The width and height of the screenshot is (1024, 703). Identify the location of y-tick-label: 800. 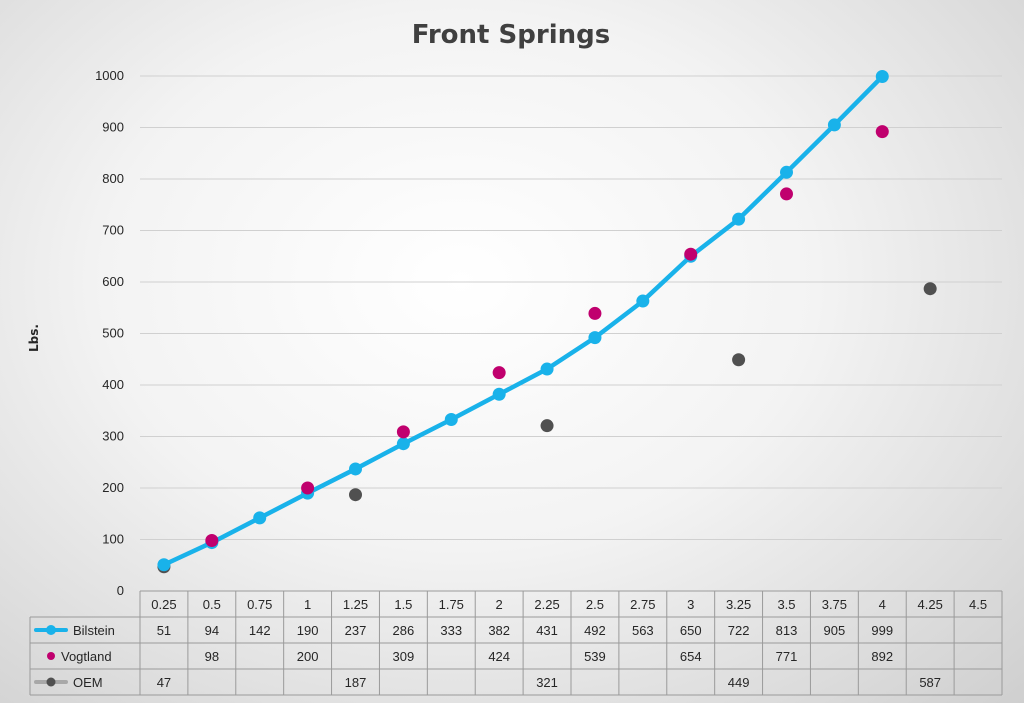
(113, 178).